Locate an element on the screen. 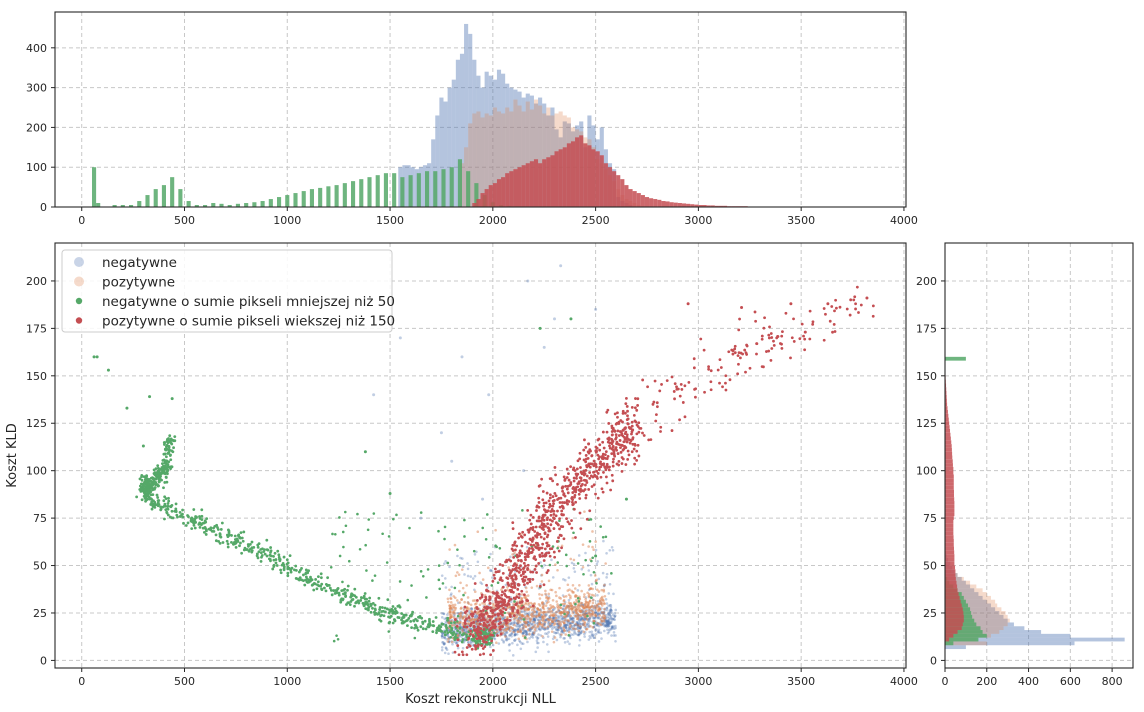  x-axis-label: Koszt rekonstrukcji NLL is located at coordinates (480, 699).